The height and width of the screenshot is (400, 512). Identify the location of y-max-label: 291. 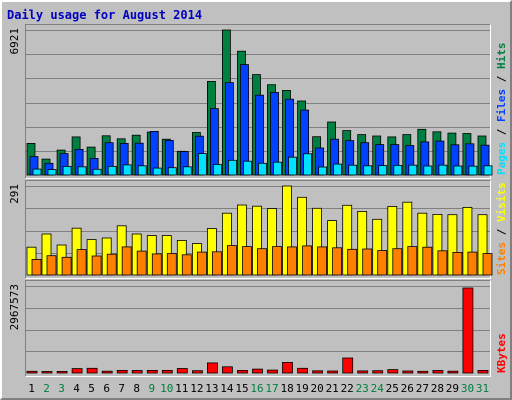
(14, 194).